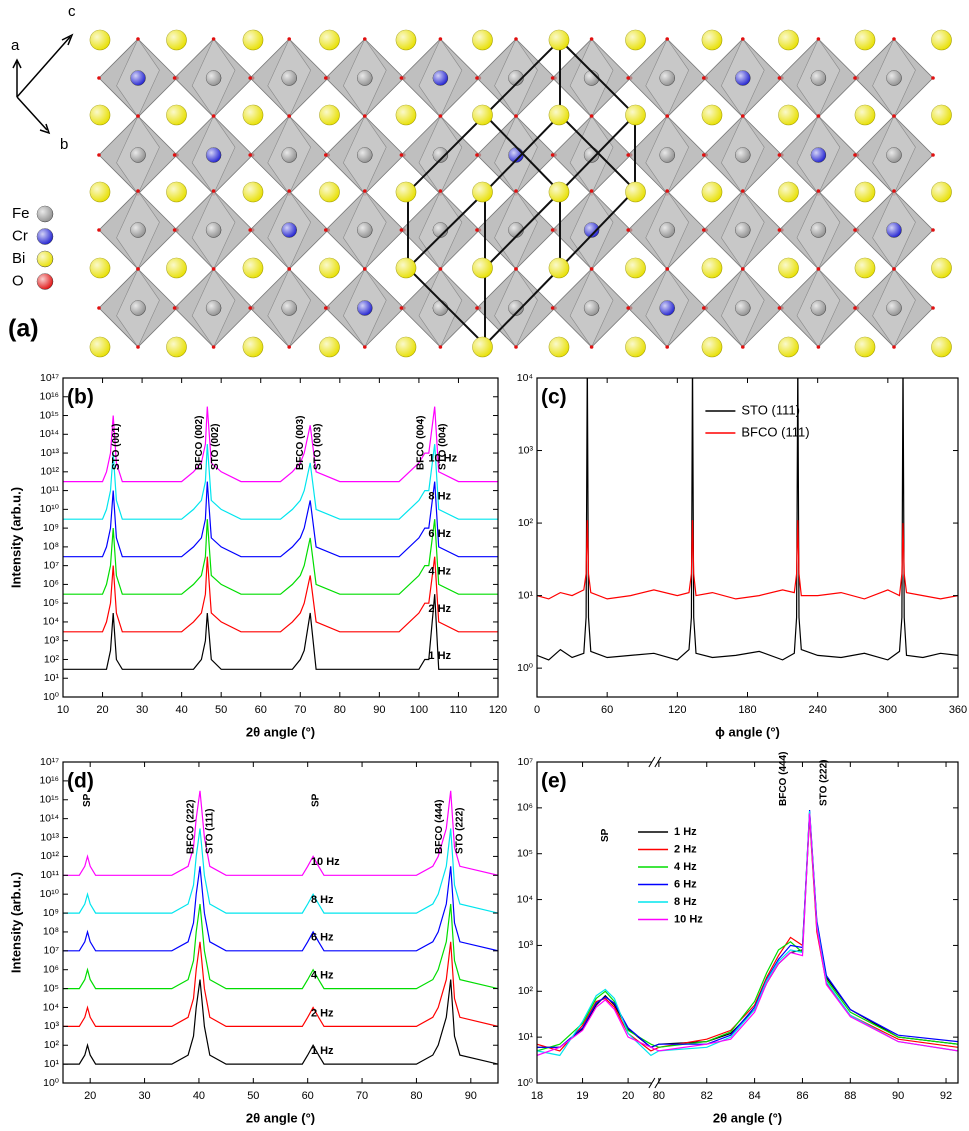 The image size is (969, 1131). Describe the element at coordinates (824, 783) in the screenshot. I see `peak-annotation: STO (222)` at that location.